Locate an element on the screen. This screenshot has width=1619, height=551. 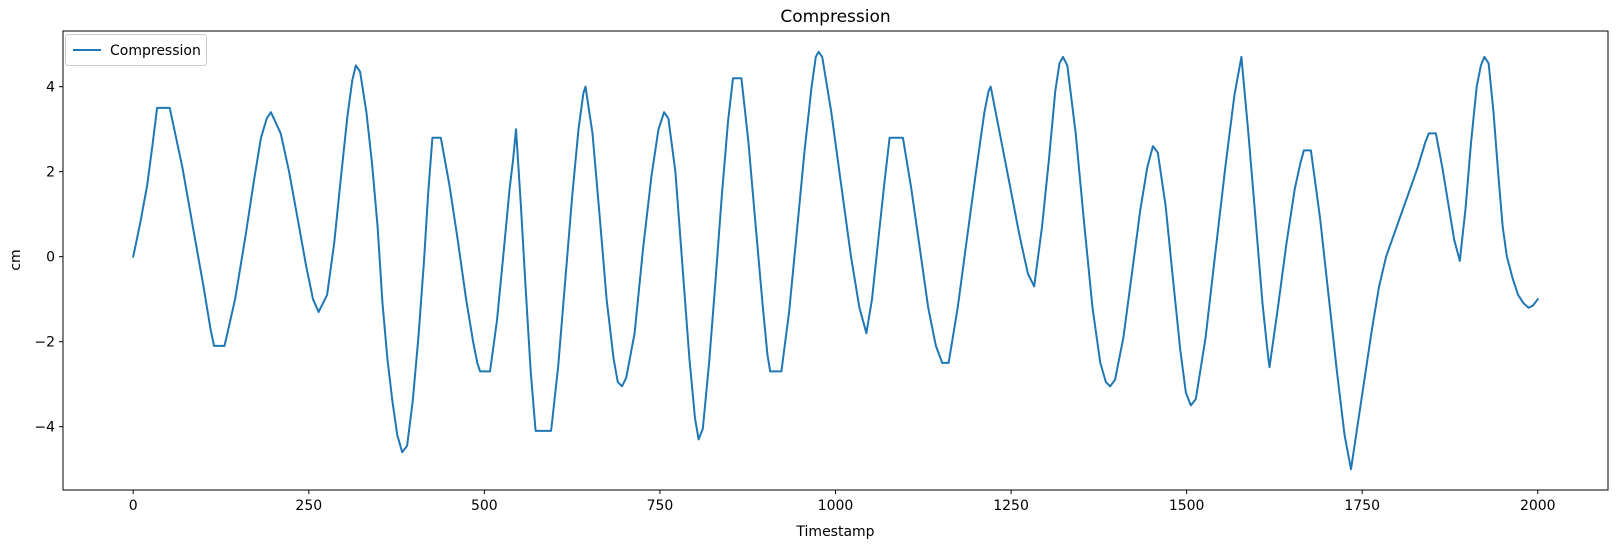
chart-title: Compression is located at coordinates (835, 17).